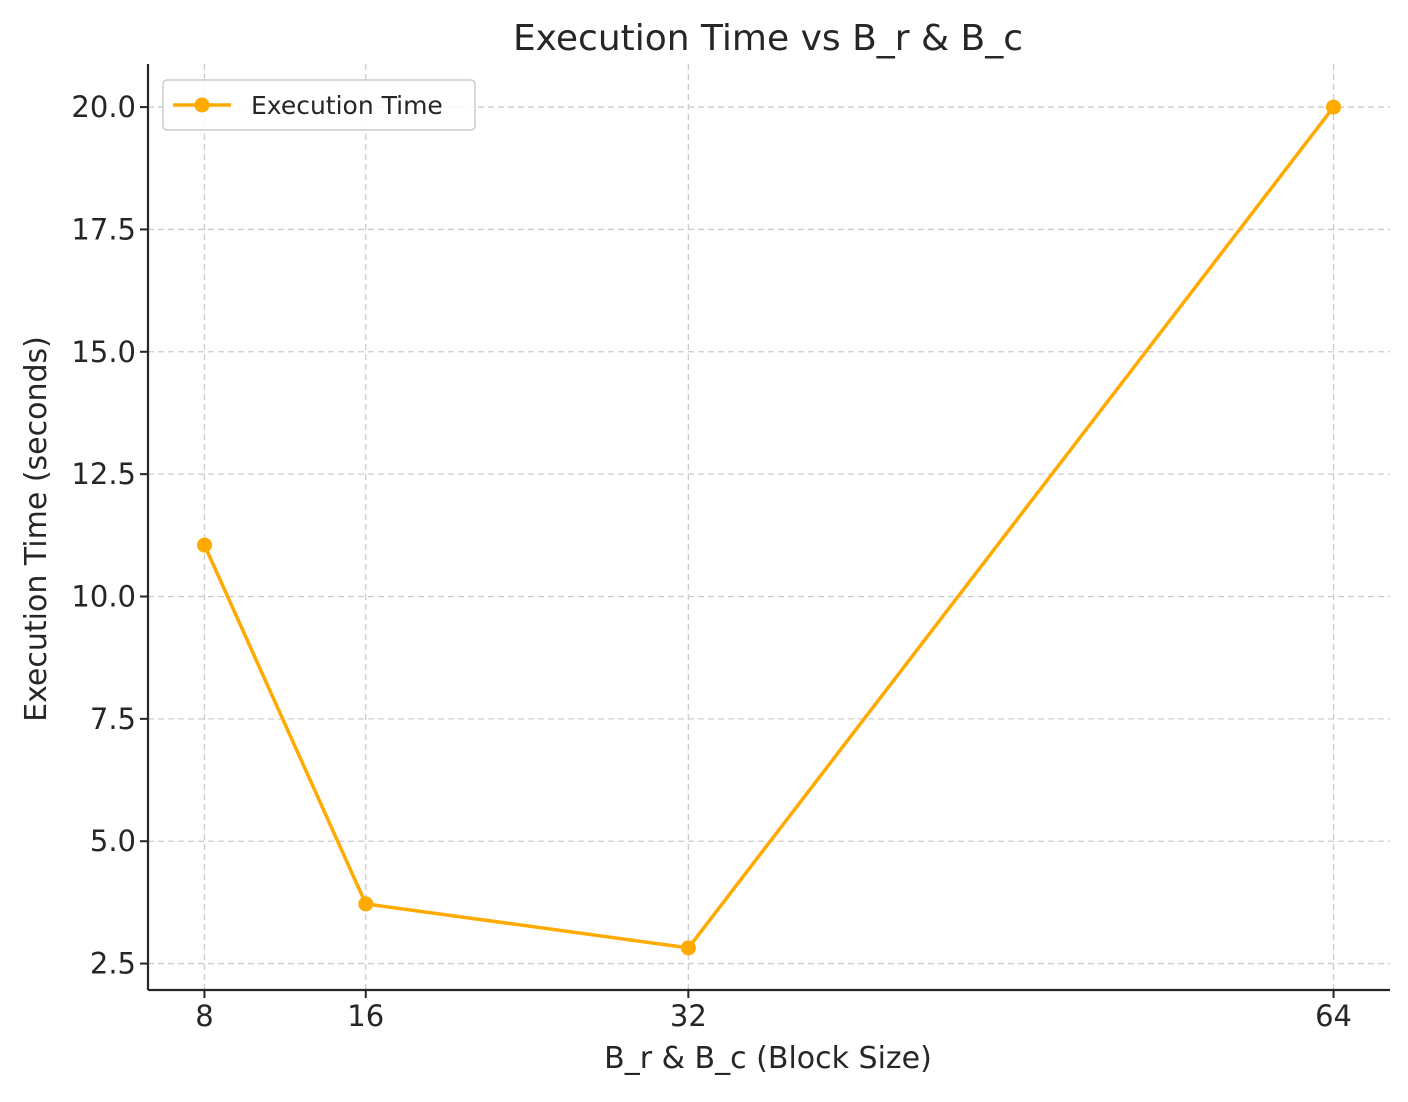  What do you see at coordinates (113, 841) in the screenshot?
I see `y-tick-label: 5.0` at bounding box center [113, 841].